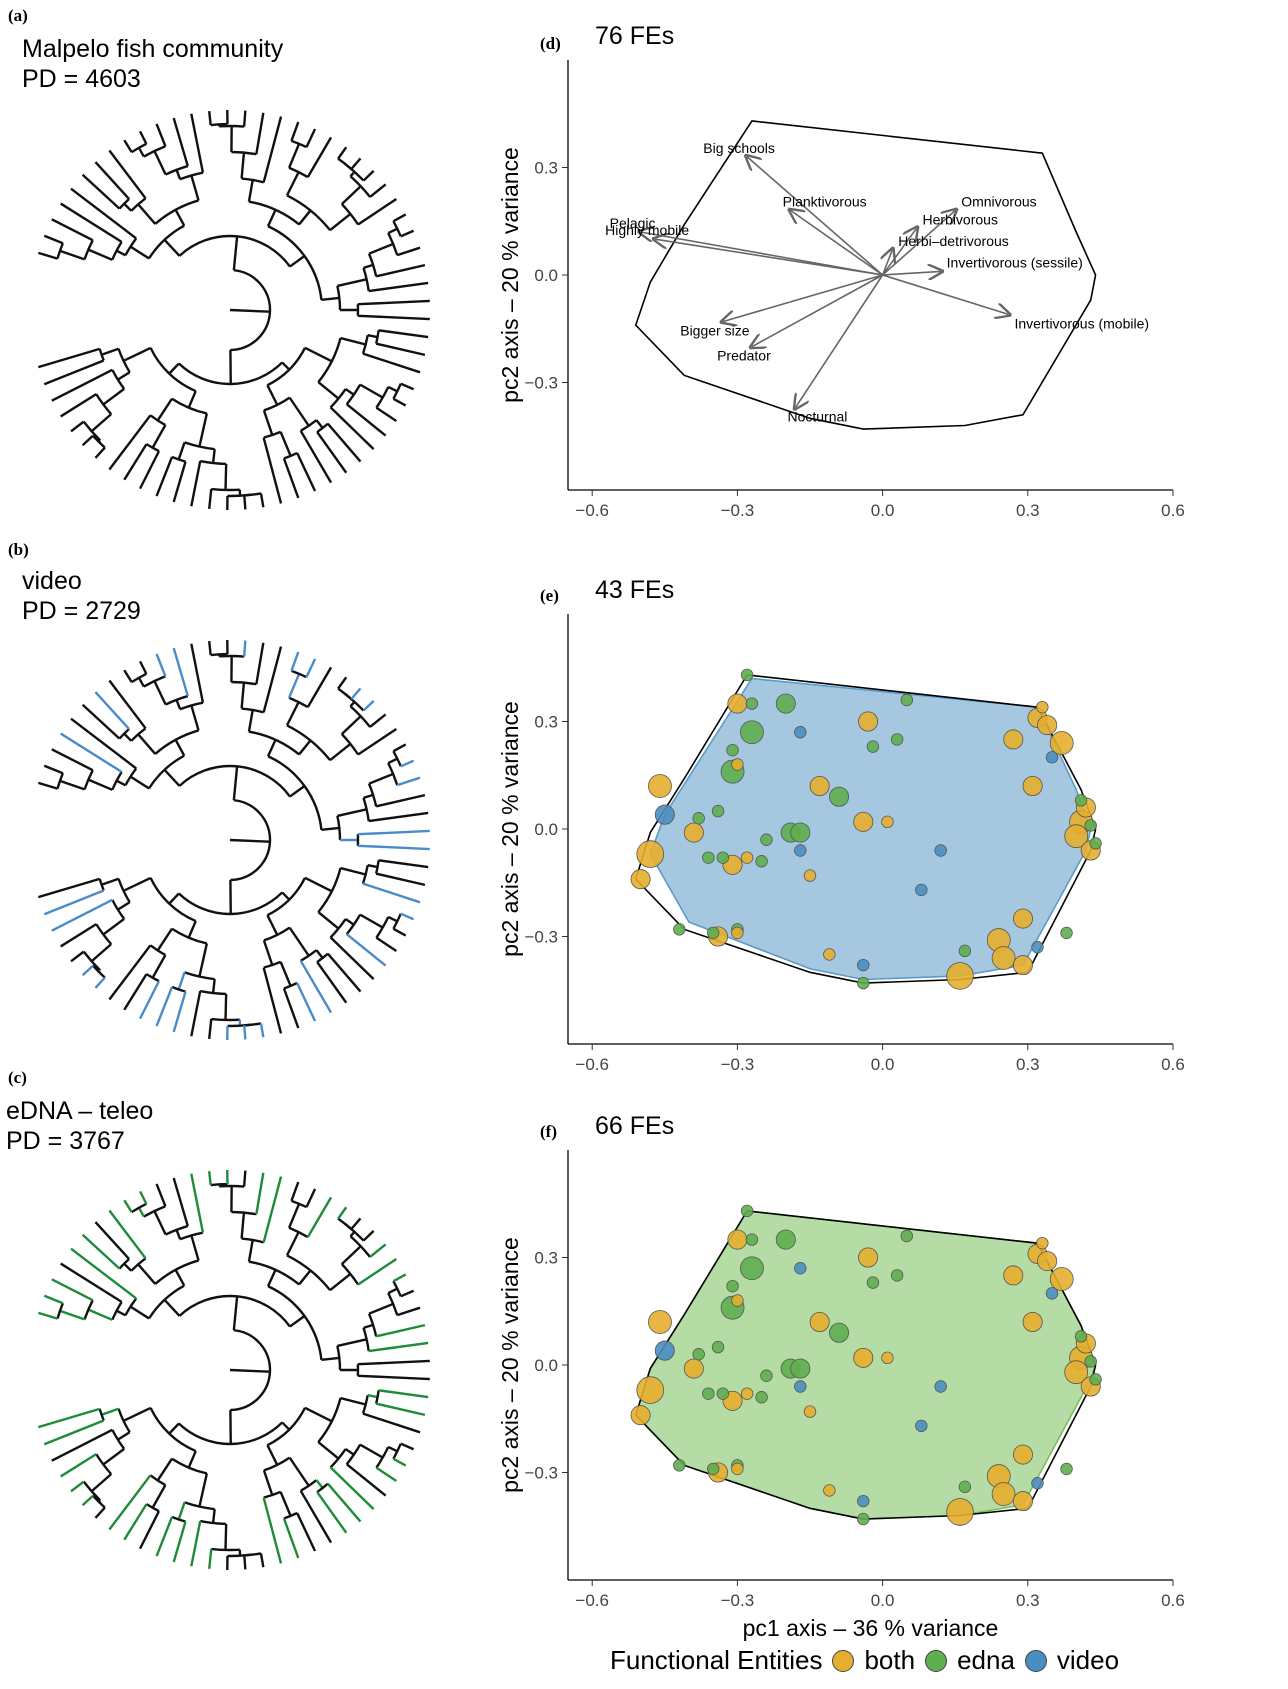 This screenshot has width=1288, height=1689. Describe the element at coordinates (233, 1370) in the screenshot. I see `phylogenetic-tree-edna` at that location.